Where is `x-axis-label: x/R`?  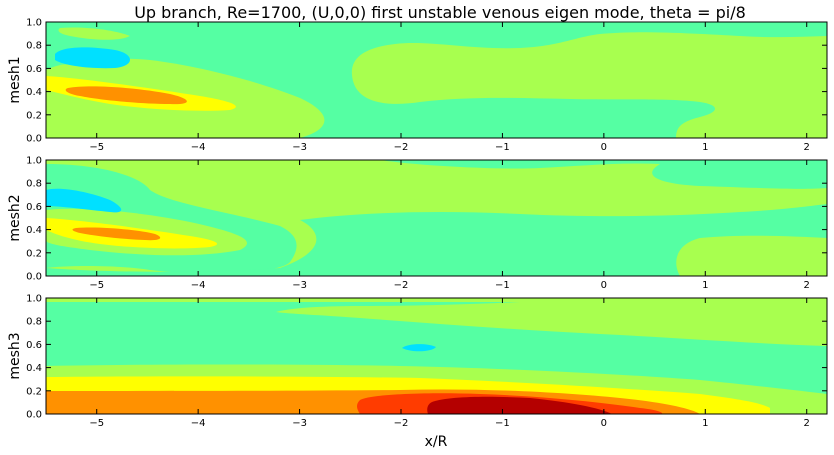 x-axis-label: x/R is located at coordinates (436, 442).